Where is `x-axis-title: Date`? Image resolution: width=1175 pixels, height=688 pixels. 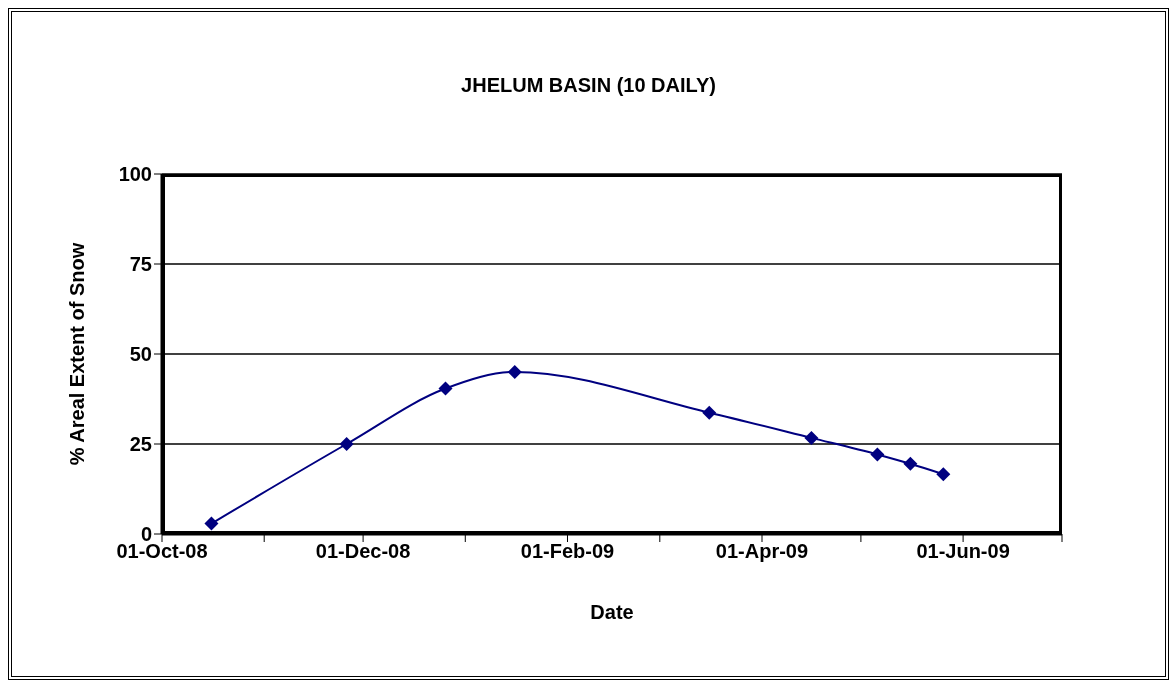
x-axis-title: Date is located at coordinates (612, 612).